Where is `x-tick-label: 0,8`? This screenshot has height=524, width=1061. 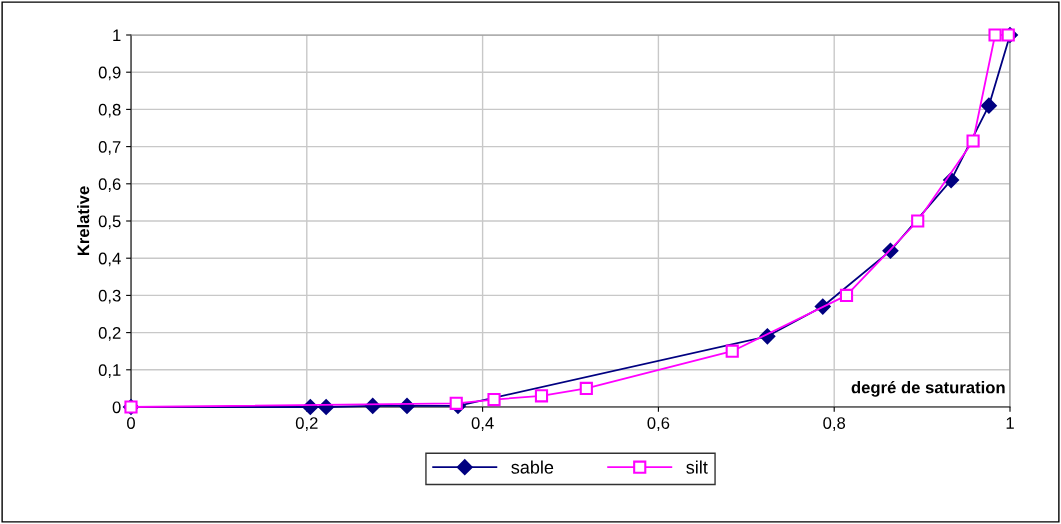 x-tick-label: 0,8 is located at coordinates (834, 424).